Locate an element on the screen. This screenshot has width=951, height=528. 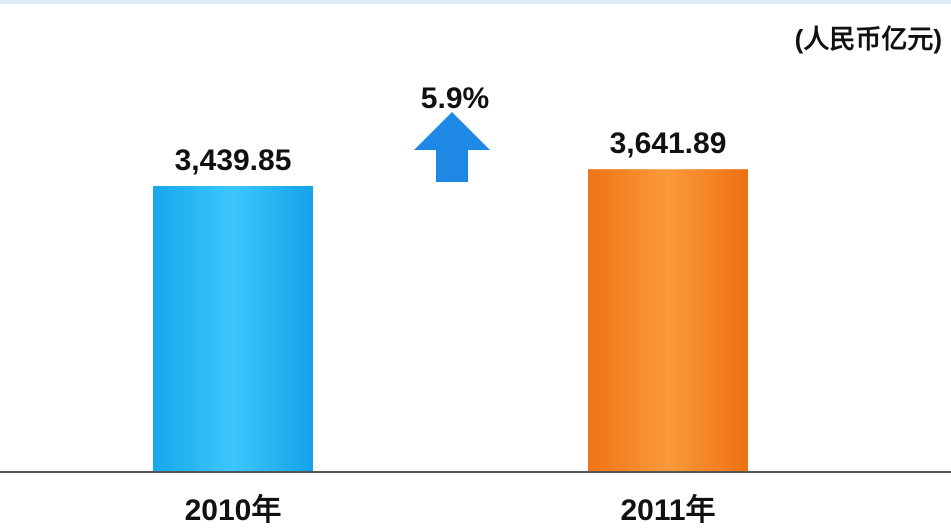
up-arrow-icon is located at coordinates (452, 147).